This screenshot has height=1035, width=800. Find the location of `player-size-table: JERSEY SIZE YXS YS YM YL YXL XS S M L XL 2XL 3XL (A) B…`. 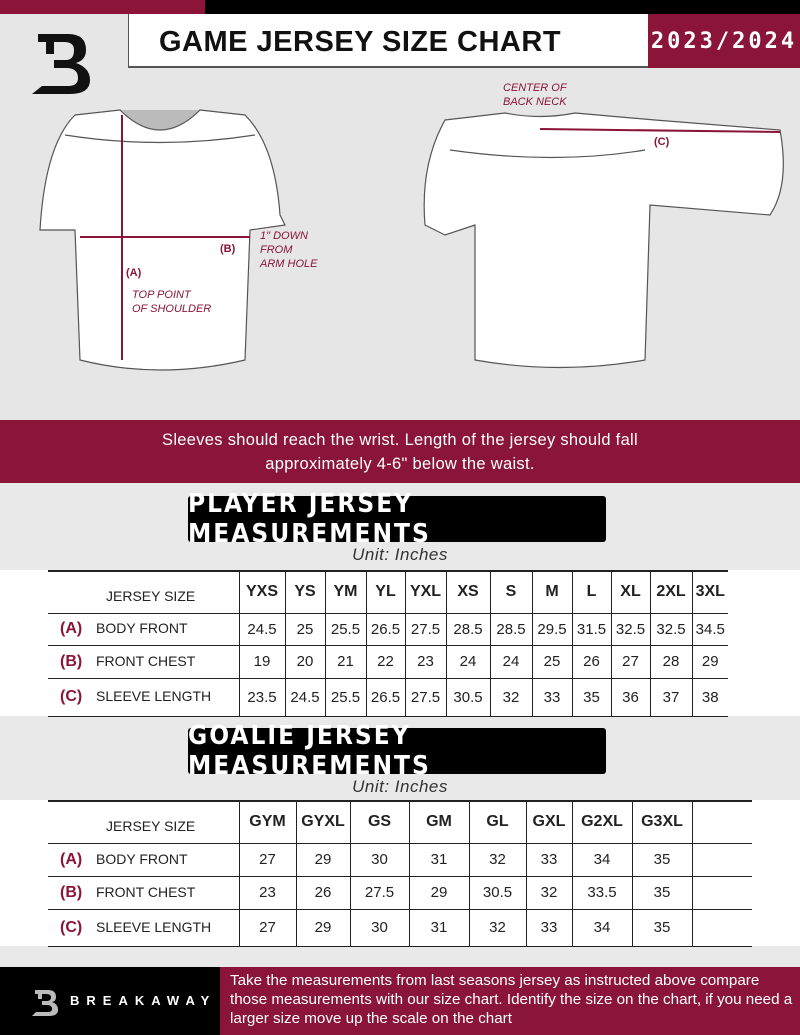

player-size-table: JERSEY SIZE YXS YS YM YL YXL XS S M L XL 2XL 3XL (A) B… is located at coordinates (388, 643).